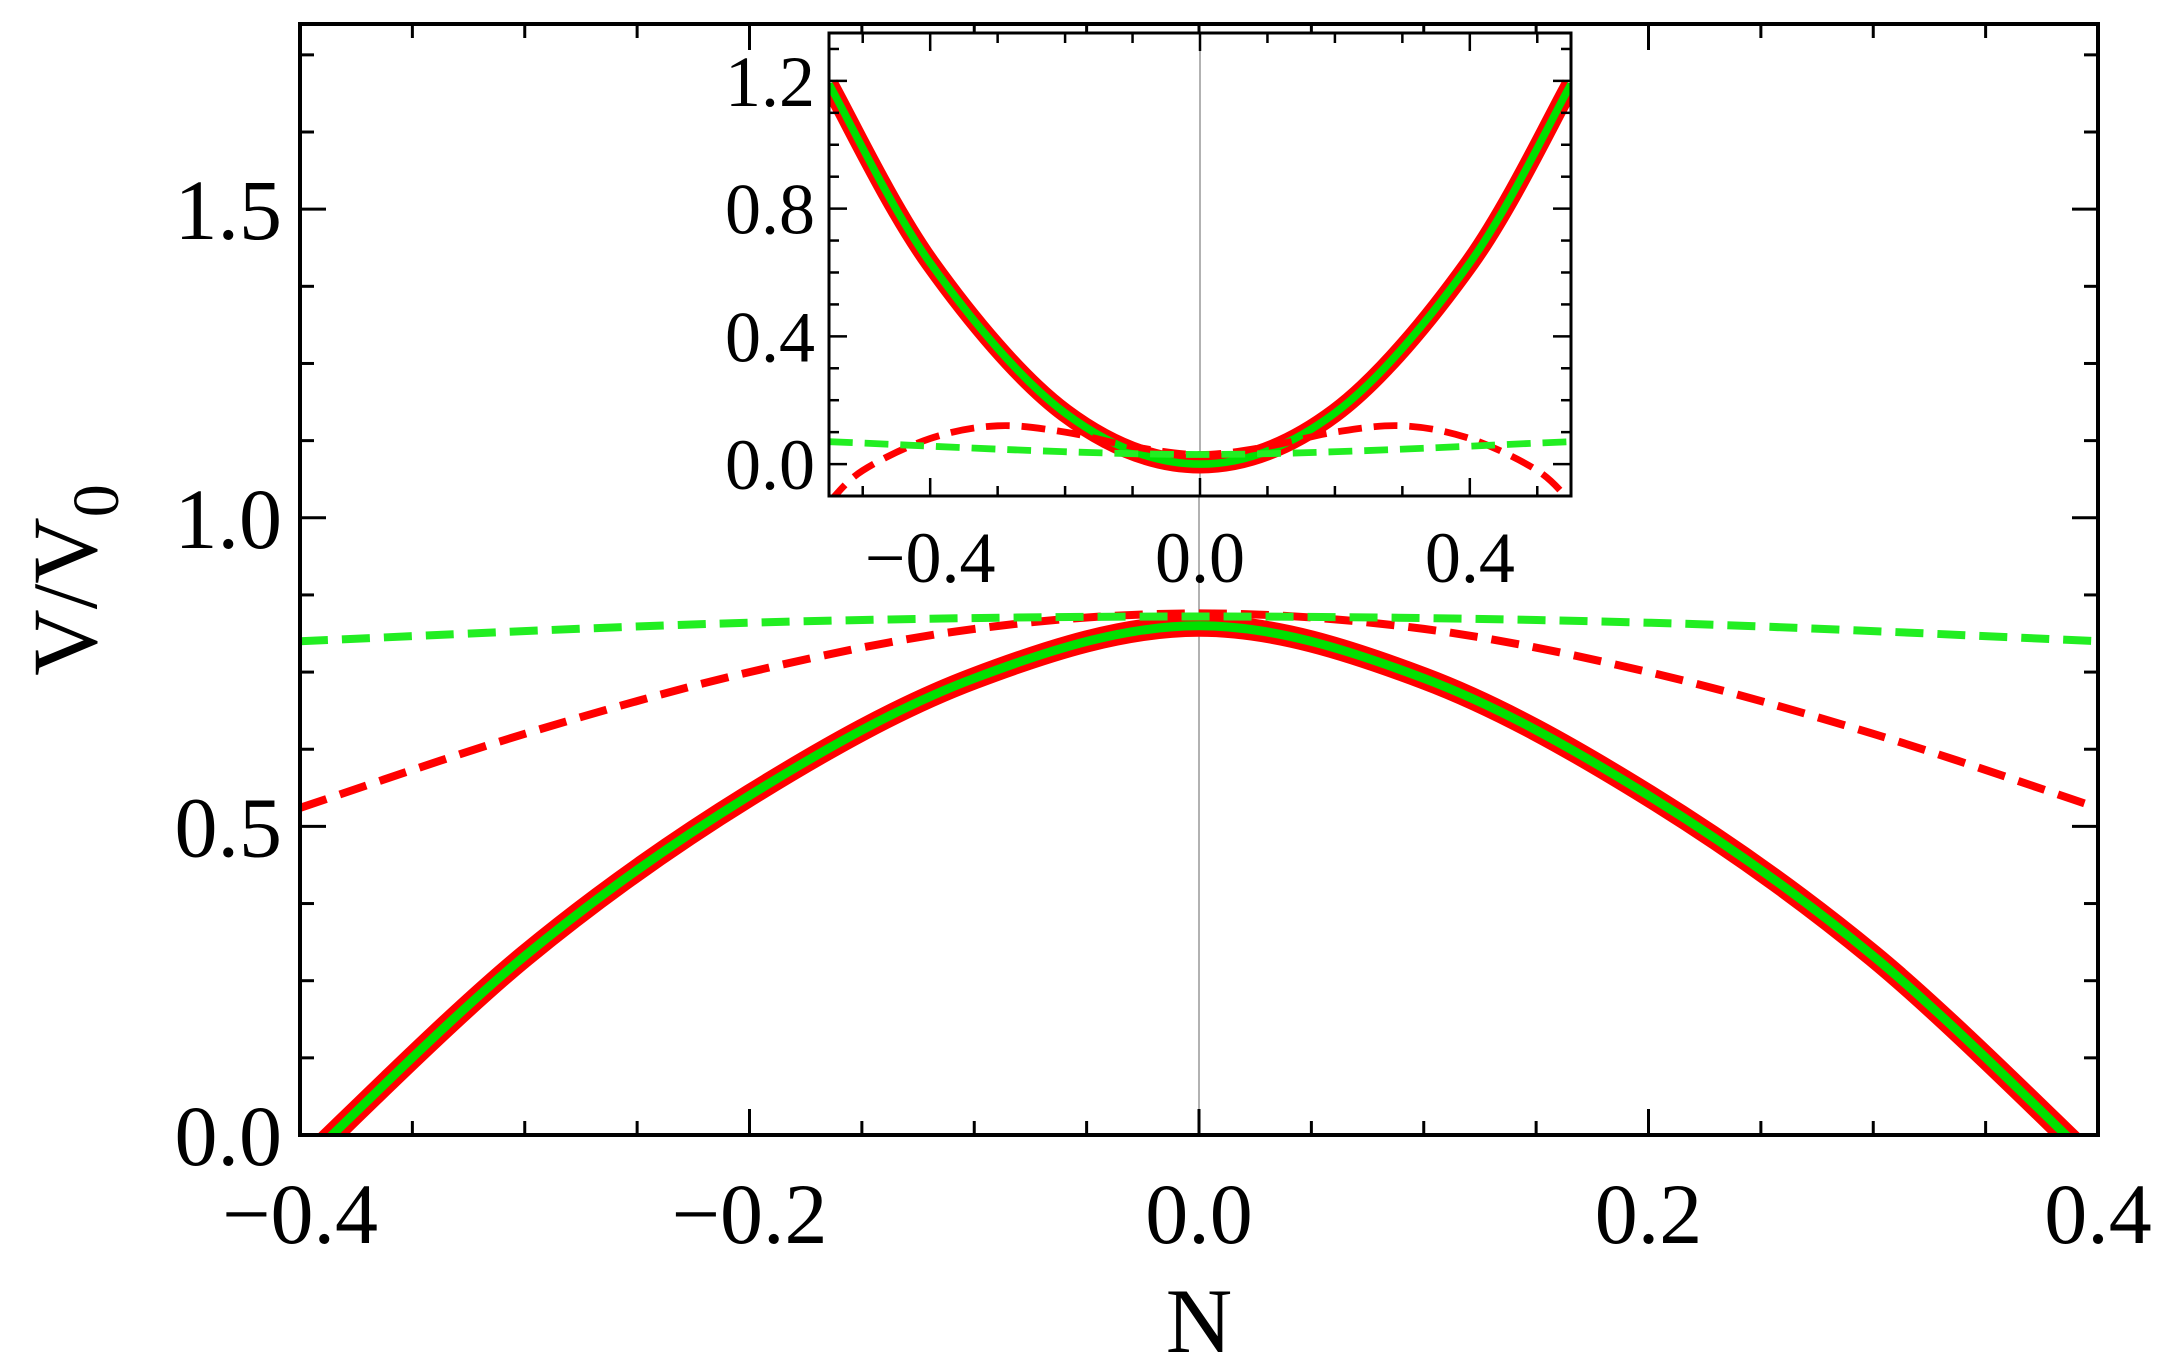 The height and width of the screenshot is (1364, 2175). What do you see at coordinates (65, 596) in the screenshot?
I see `y-axis-title-main: V/V` at bounding box center [65, 596].